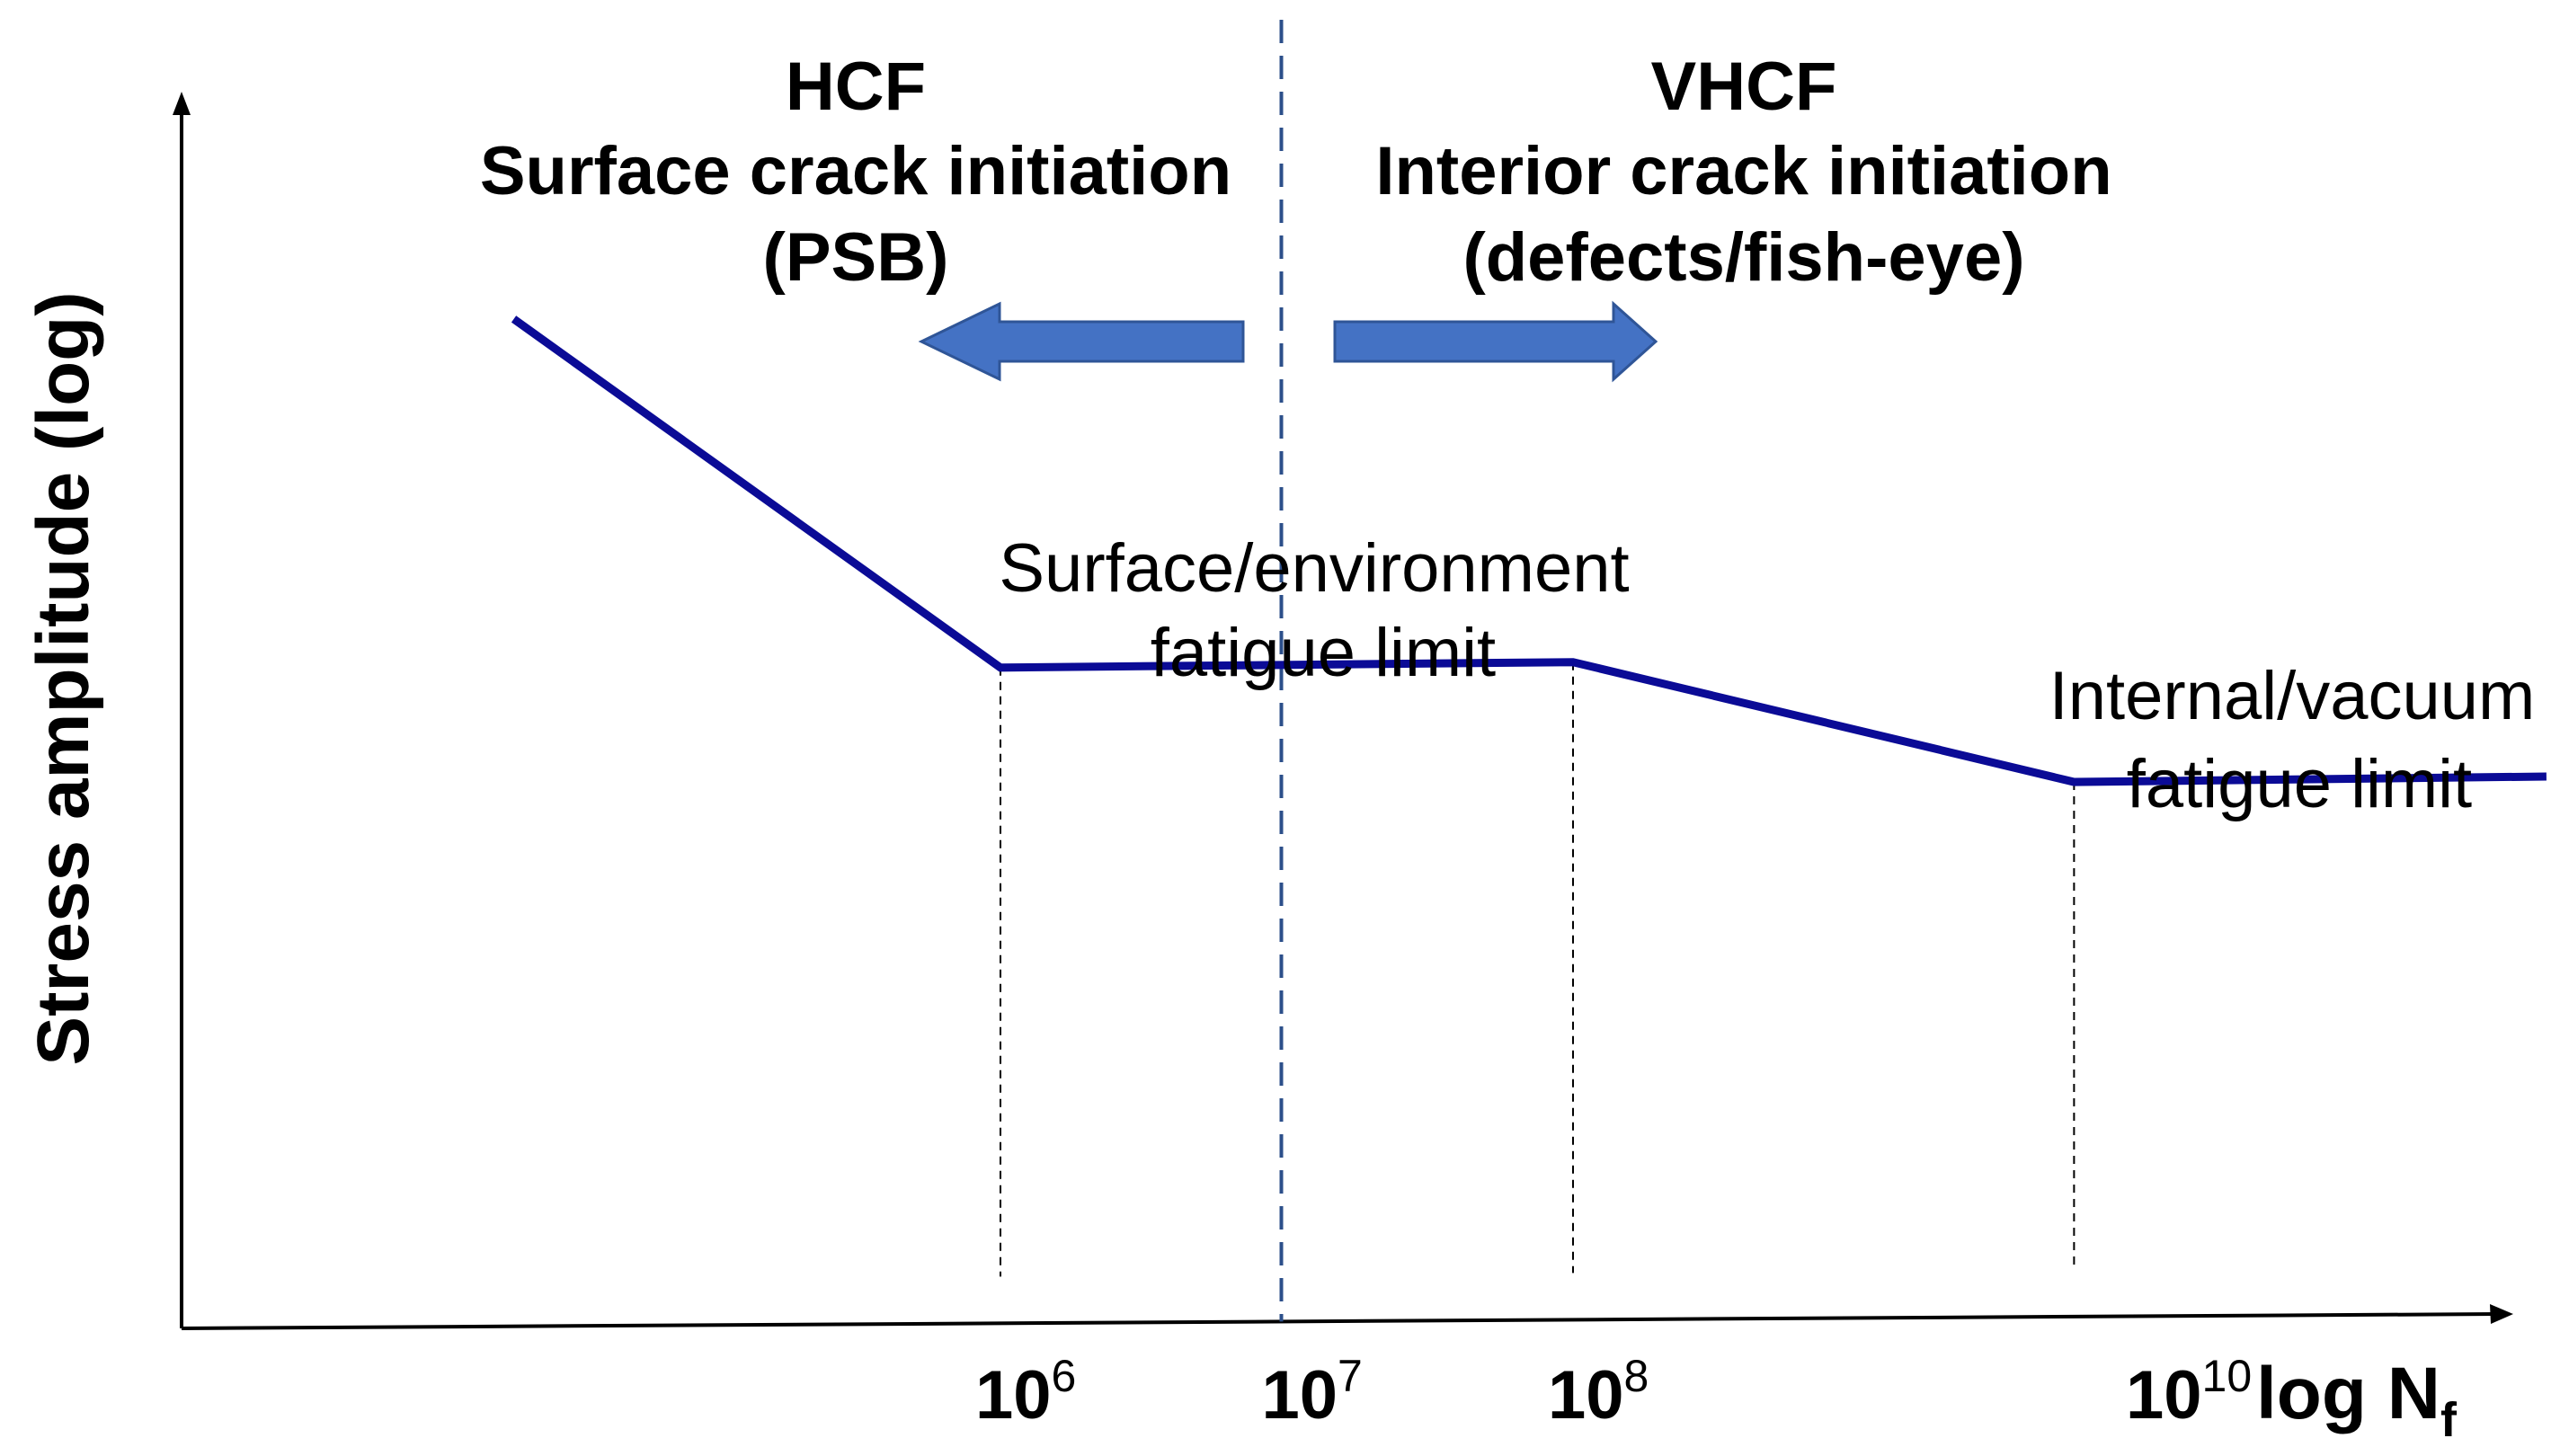  I want to click on x-axis-line, so click(1339, 1321).